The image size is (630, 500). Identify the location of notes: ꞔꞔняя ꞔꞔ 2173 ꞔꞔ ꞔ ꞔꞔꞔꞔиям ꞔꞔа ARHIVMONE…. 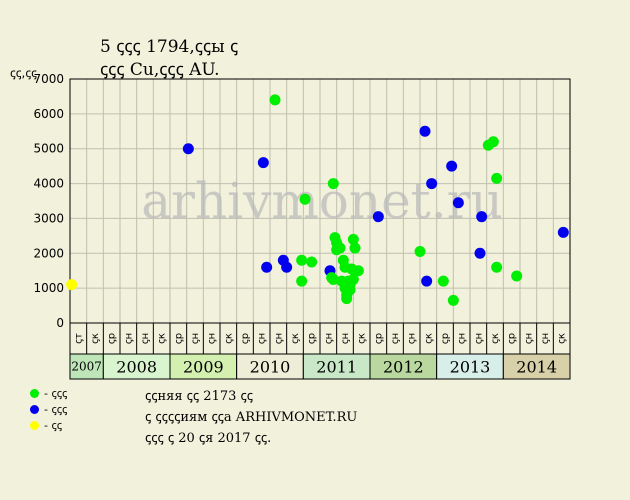
(251, 417).